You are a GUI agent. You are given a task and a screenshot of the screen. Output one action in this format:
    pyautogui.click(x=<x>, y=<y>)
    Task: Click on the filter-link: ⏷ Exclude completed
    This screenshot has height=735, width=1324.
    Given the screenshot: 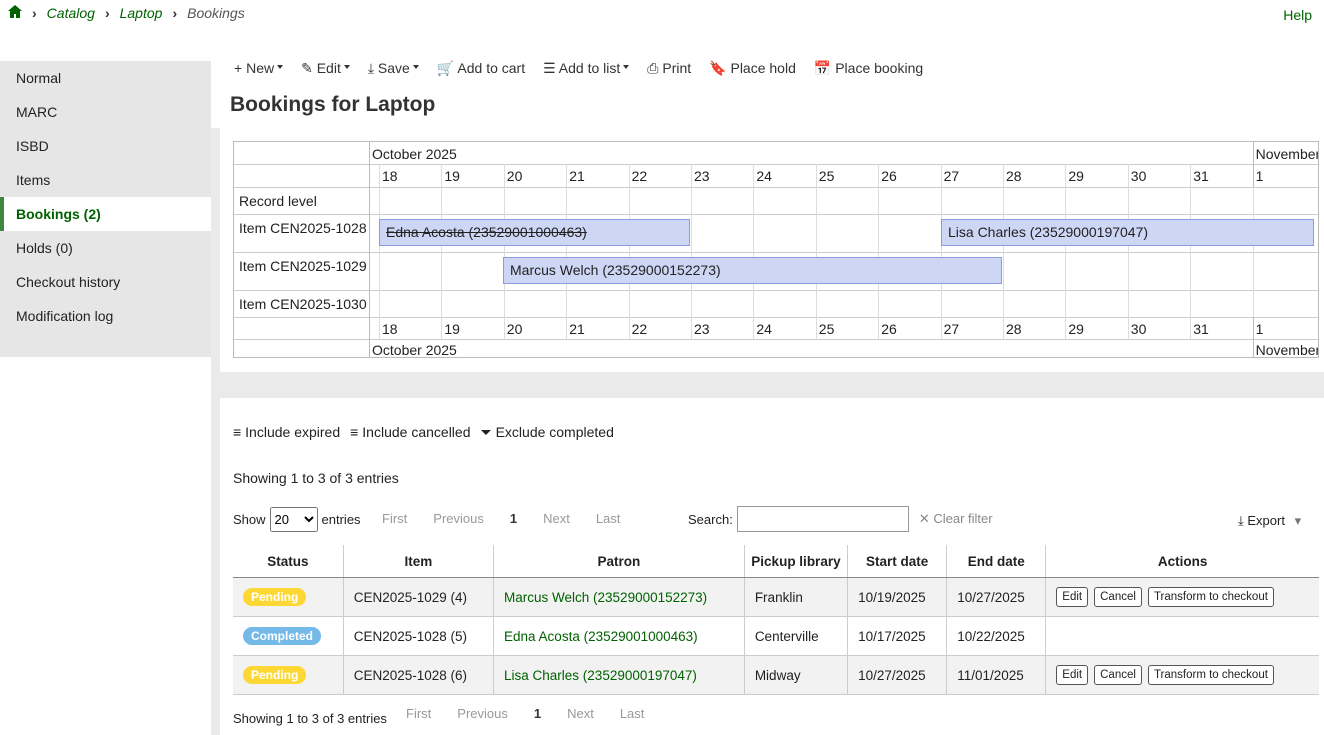 What is the action you would take?
    pyautogui.click(x=547, y=432)
    